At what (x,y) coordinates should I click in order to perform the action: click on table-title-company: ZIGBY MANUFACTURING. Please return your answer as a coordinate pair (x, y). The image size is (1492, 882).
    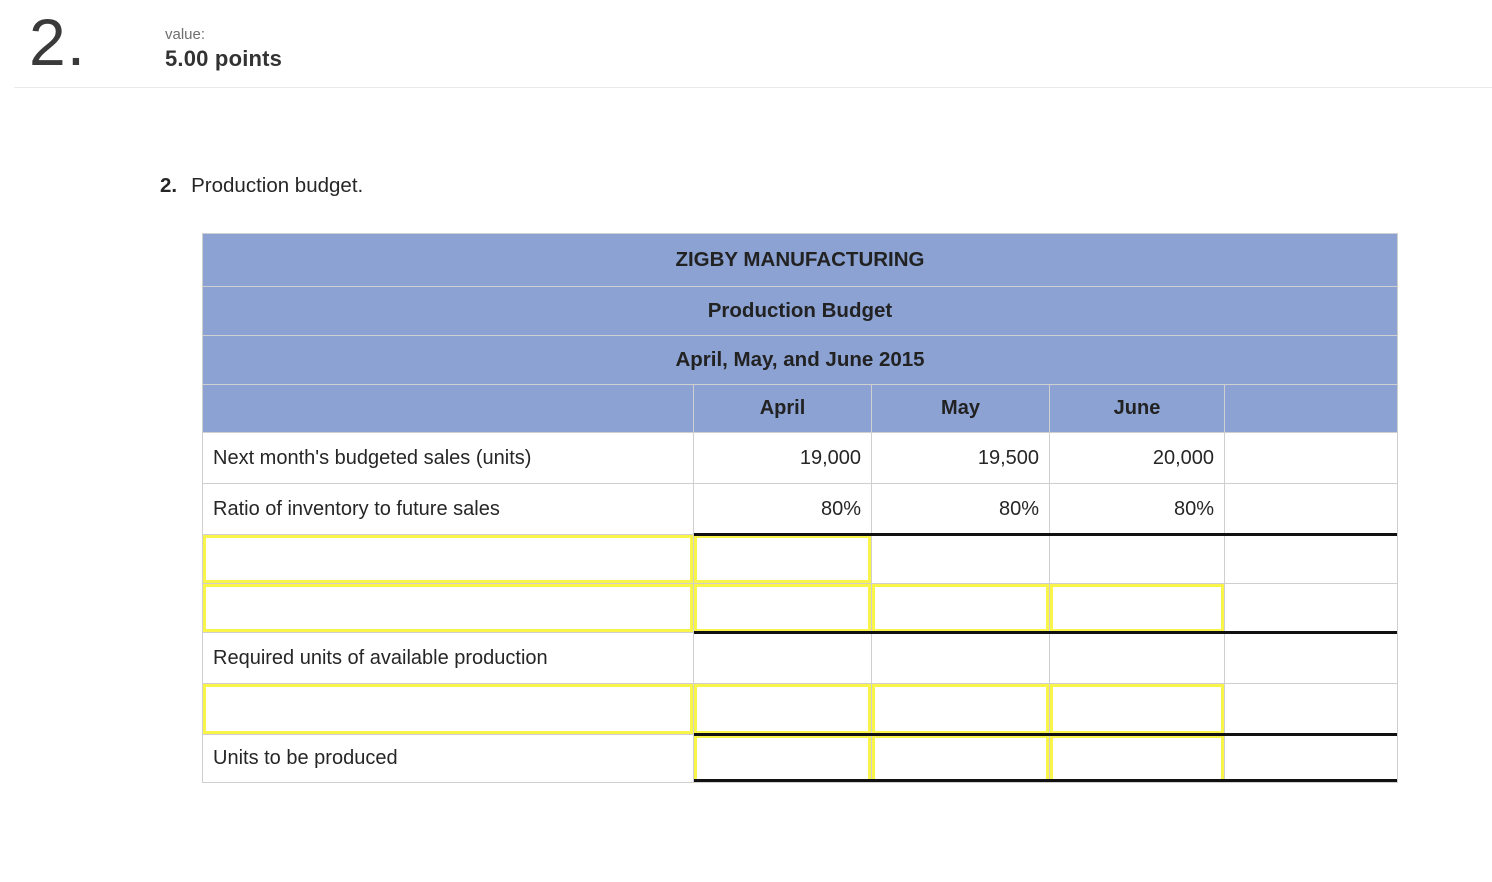
    Looking at the image, I should click on (800, 260).